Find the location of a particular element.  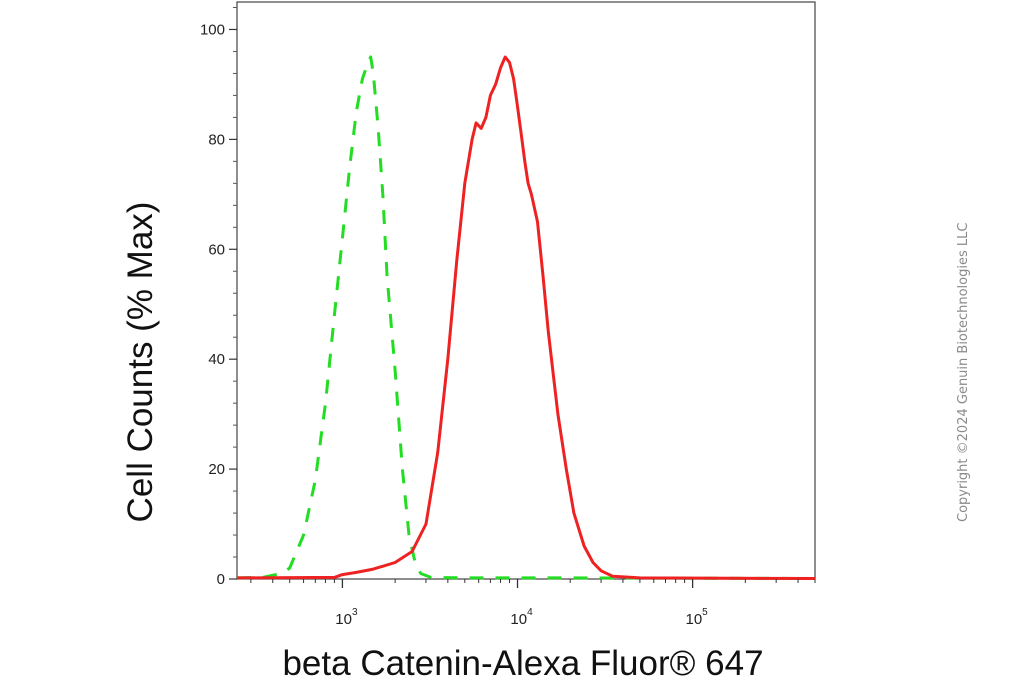

x-tick-label: 10⁴ is located at coordinates (521, 617).